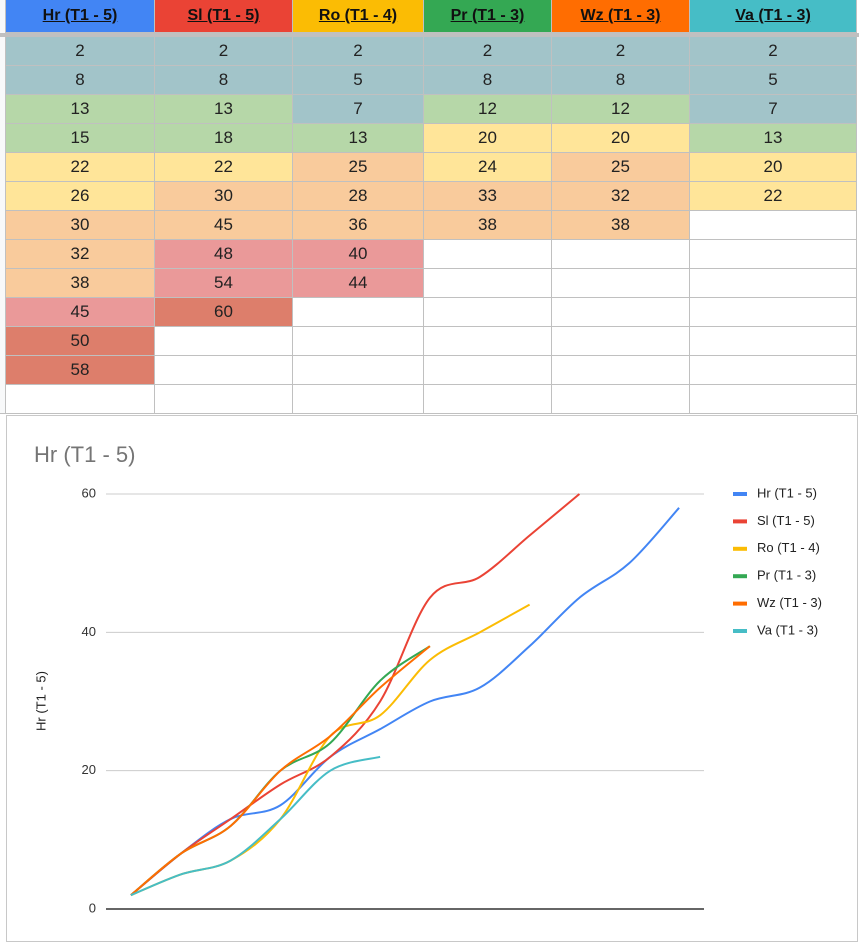 The image size is (859, 942). I want to click on y-tick-label: 0, so click(92, 907).